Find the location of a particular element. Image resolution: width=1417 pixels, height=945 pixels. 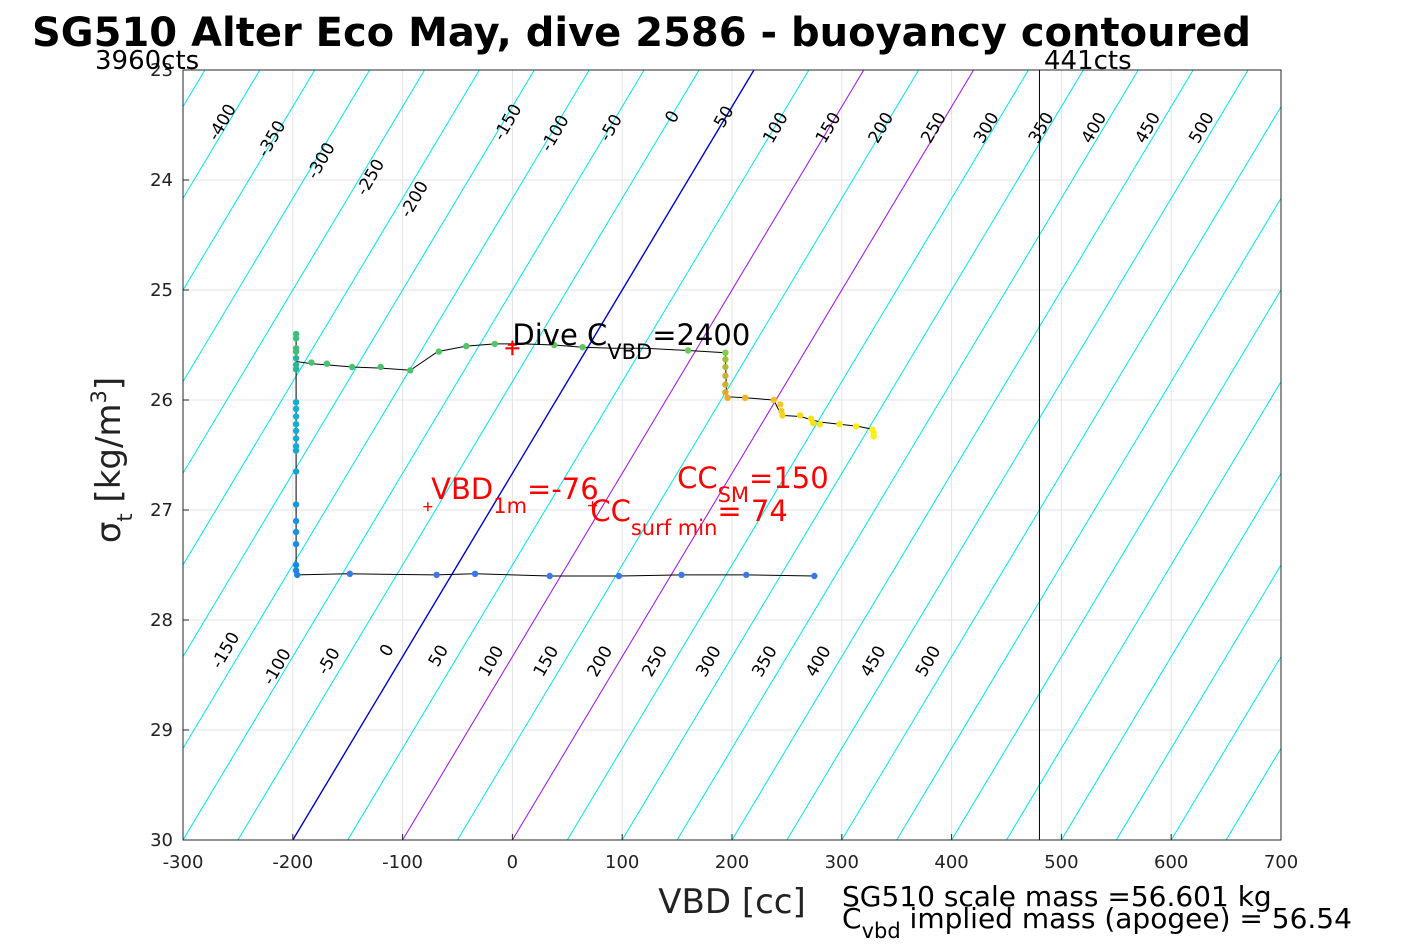

y-tick-label: 24 is located at coordinates (161, 180).